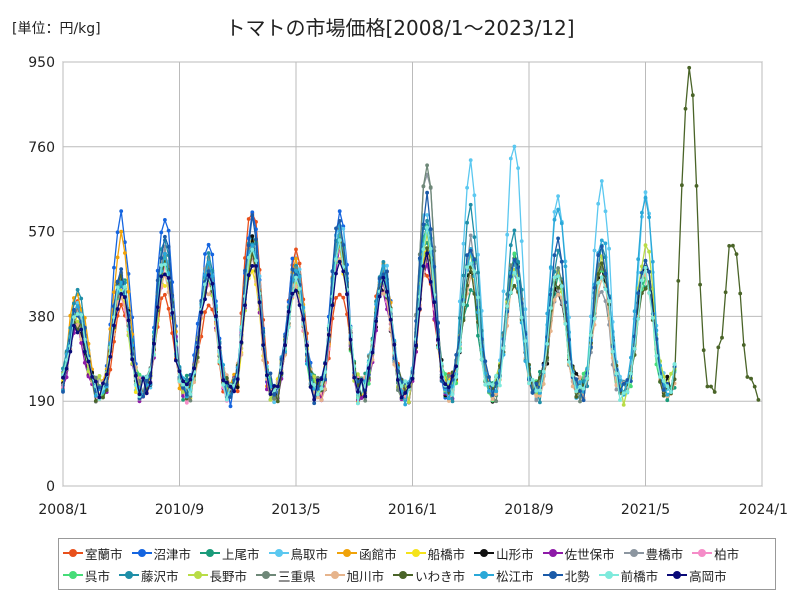 The height and width of the screenshot is (600, 800). I want to click on x-tick-label: 2018/9, so click(528, 510).